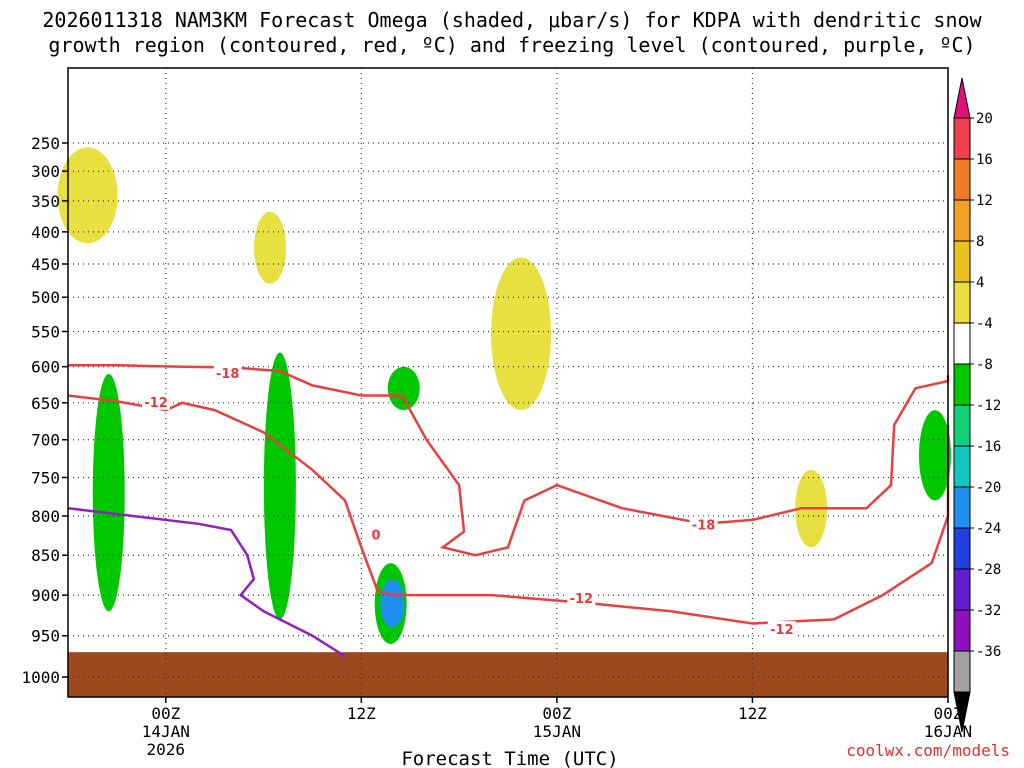  I want to click on y-tick-label-650: 650, so click(45, 403).